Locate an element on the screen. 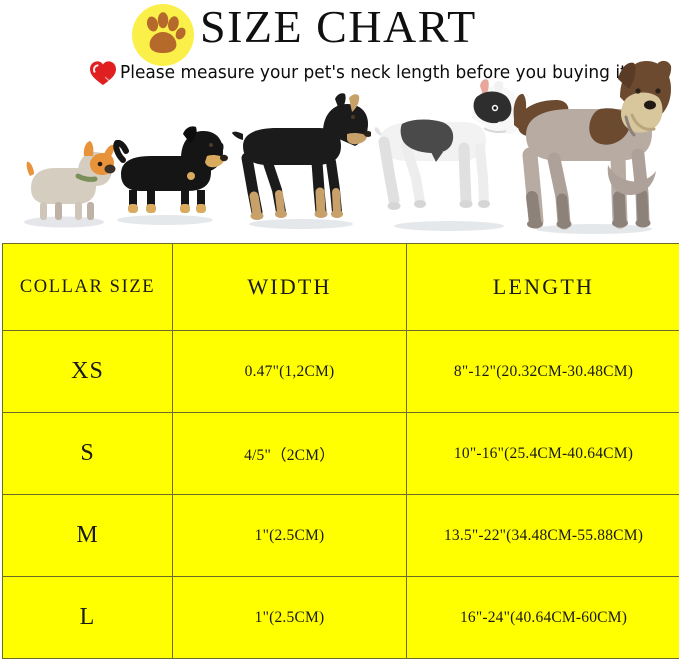 This screenshot has height=660, width=679. paw-print-badge is located at coordinates (163, 35).